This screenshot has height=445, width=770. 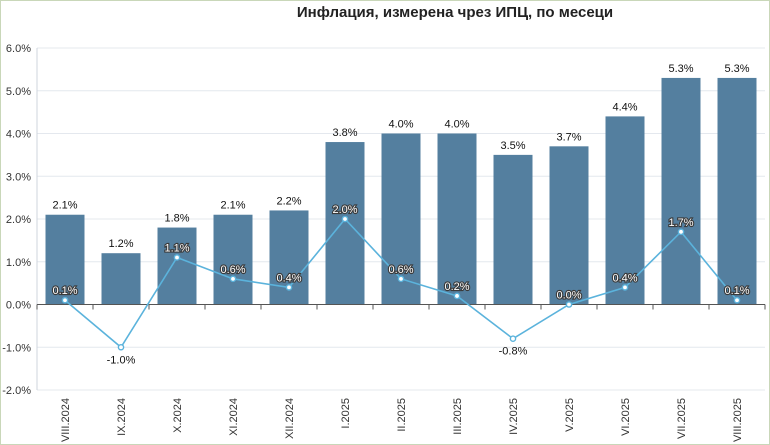 I want to click on x-tick-label: XII.2024, so click(x=290, y=418).